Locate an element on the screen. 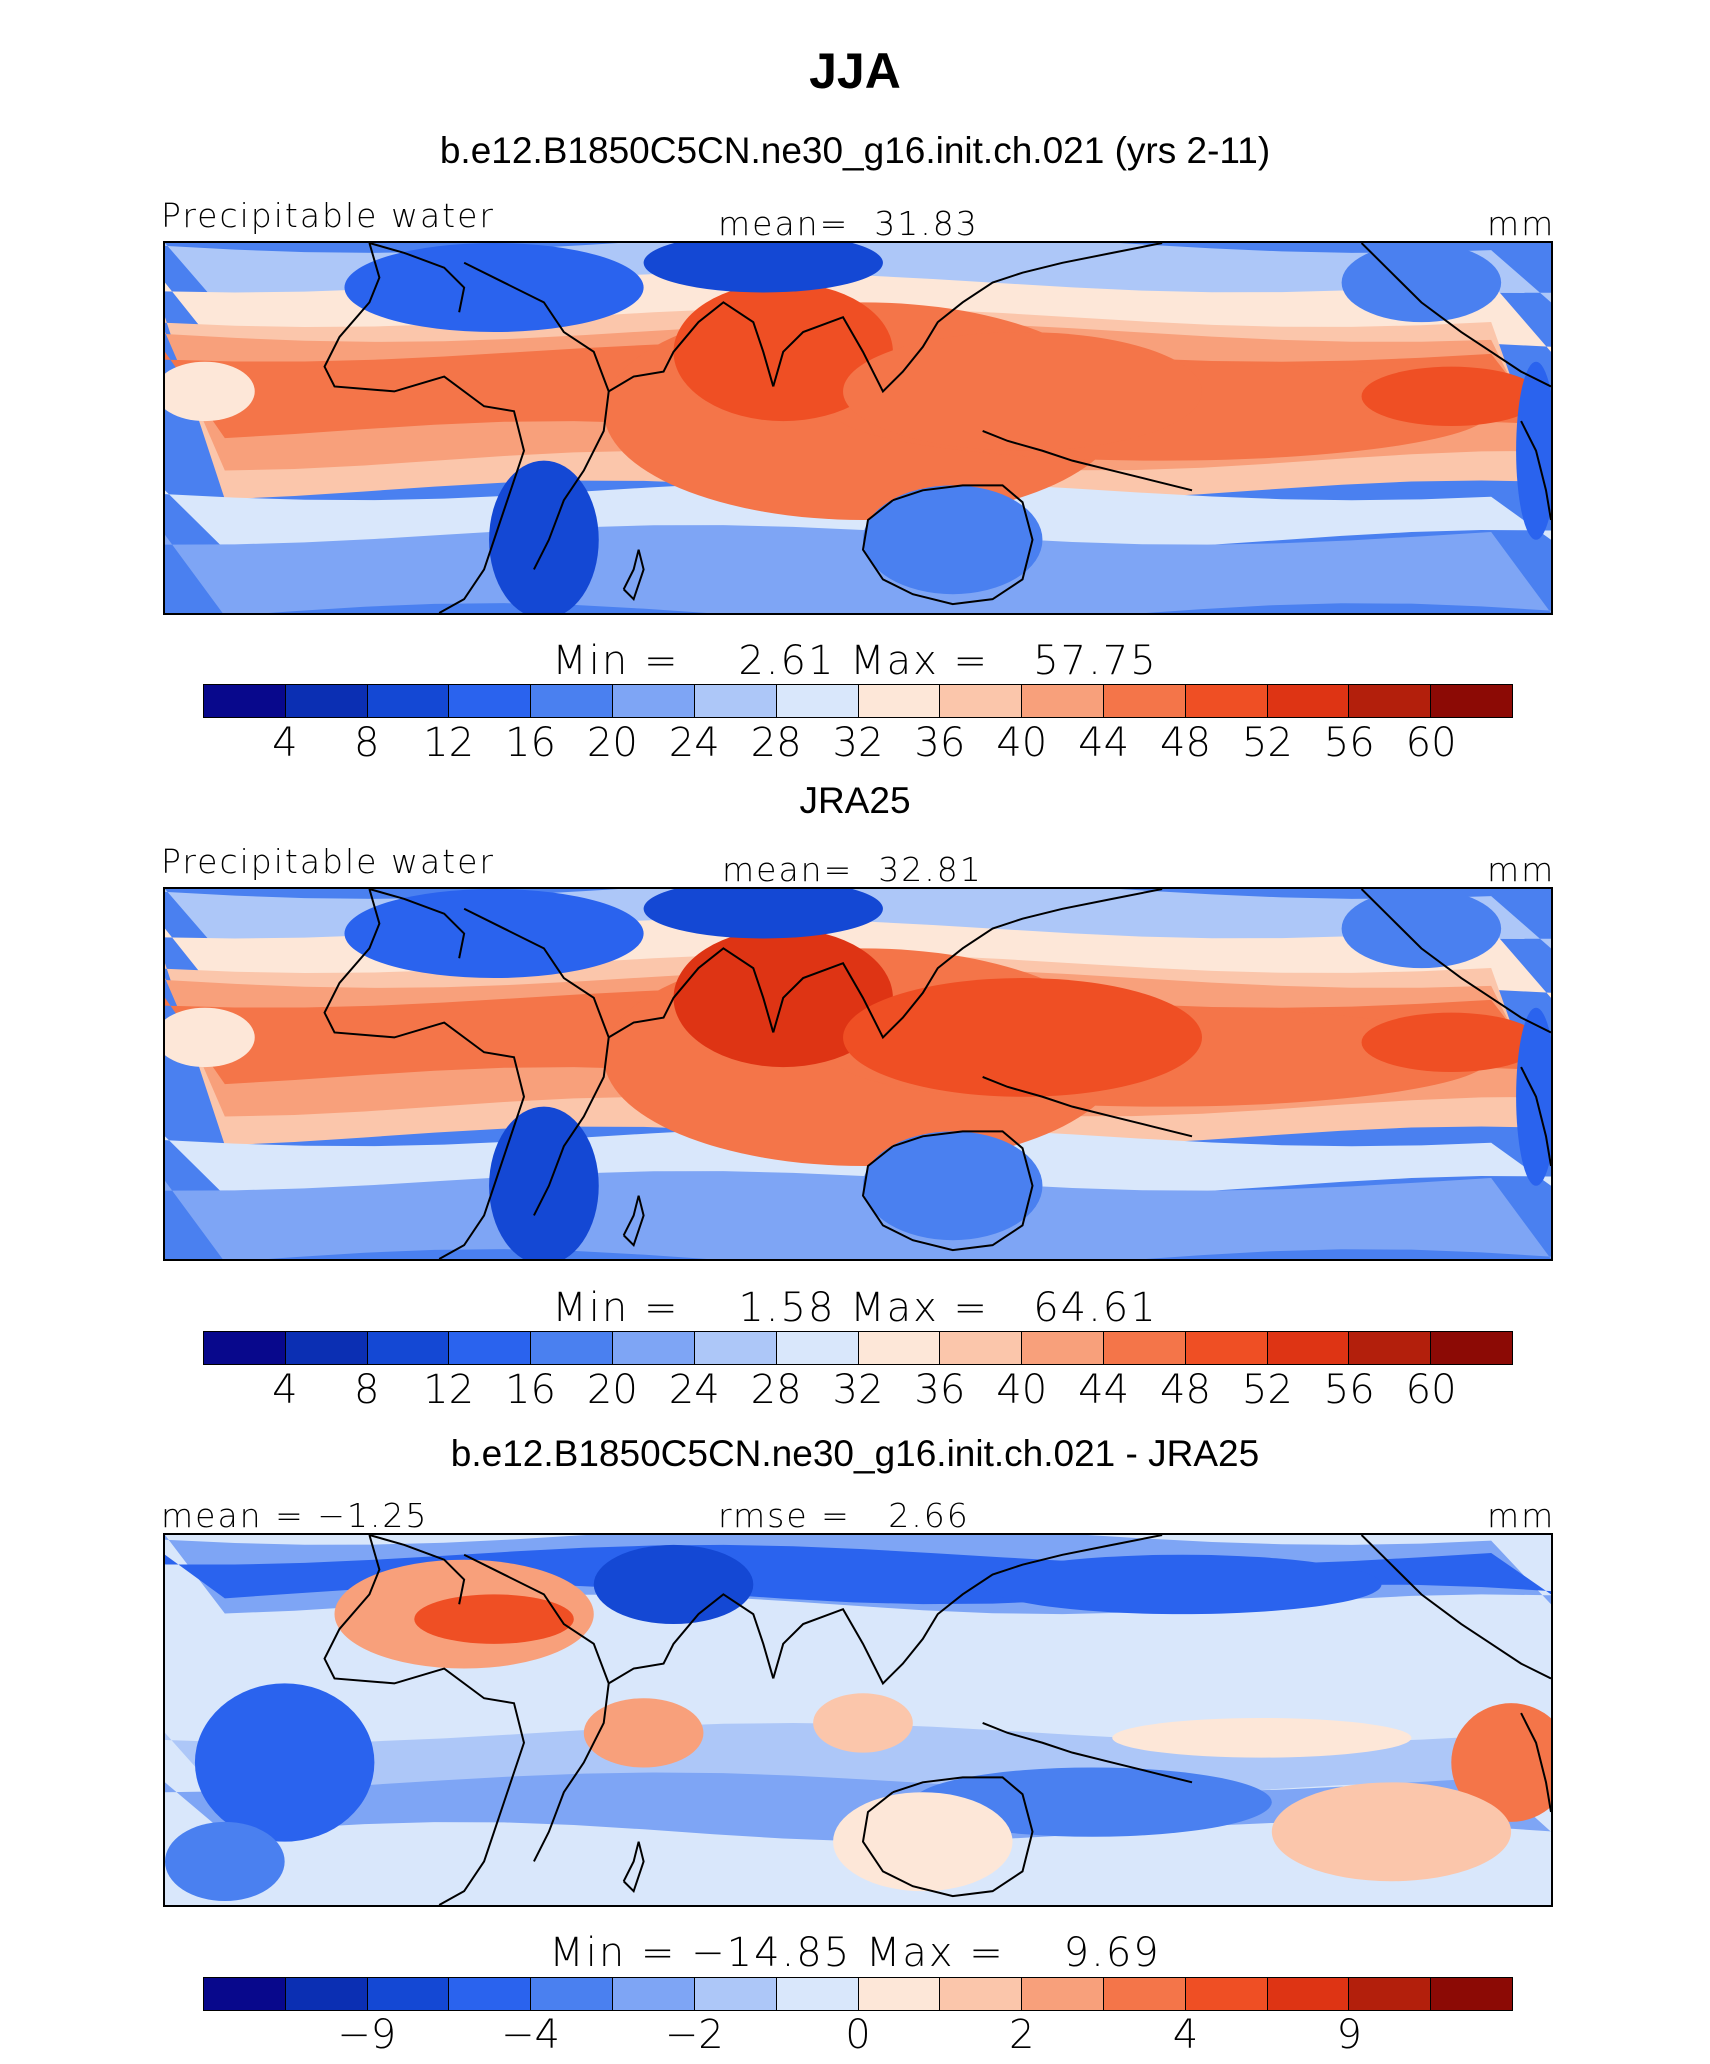 The height and width of the screenshot is (2064, 1710). difference-field is located at coordinates (858, 1720).